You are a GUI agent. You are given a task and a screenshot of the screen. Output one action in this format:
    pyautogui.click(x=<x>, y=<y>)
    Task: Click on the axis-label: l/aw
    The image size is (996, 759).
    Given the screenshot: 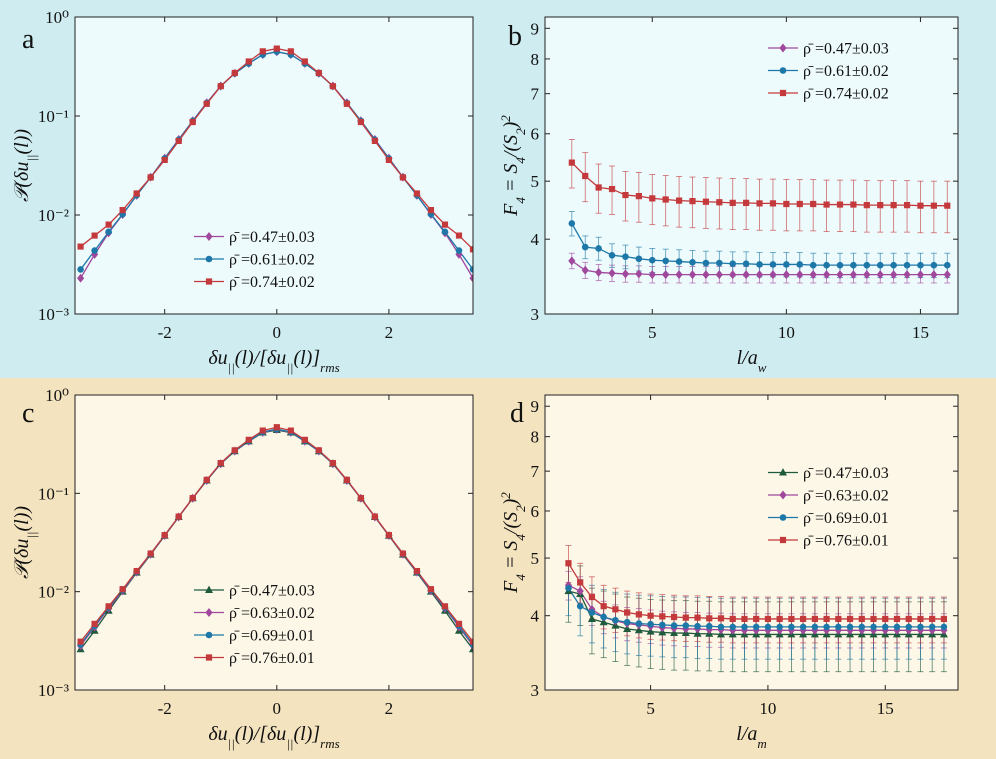 What is the action you would take?
    pyautogui.click(x=752, y=361)
    